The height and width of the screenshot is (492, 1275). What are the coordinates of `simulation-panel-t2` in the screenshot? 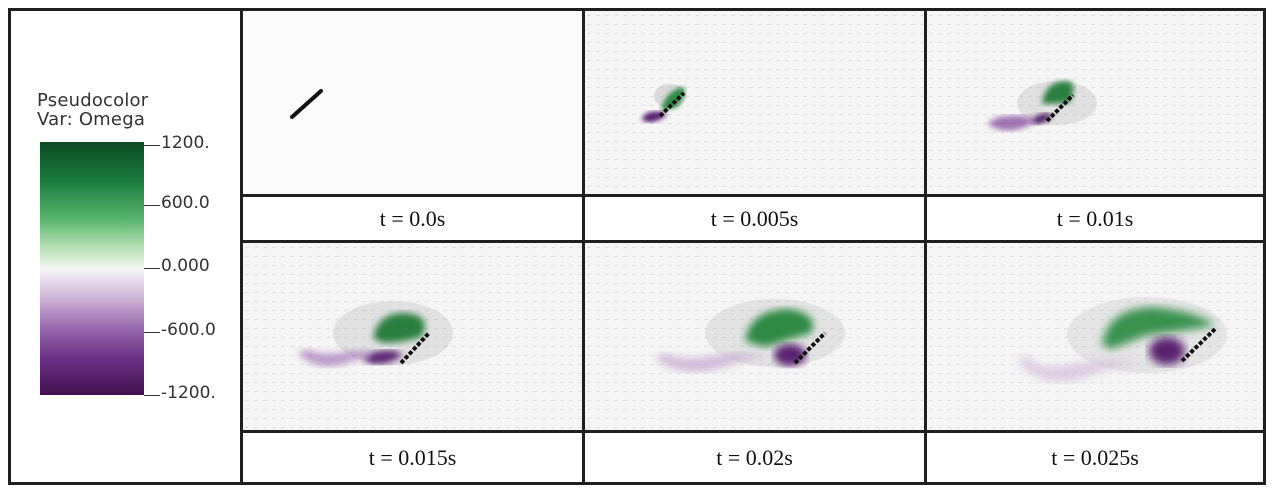 It's located at (1095, 102).